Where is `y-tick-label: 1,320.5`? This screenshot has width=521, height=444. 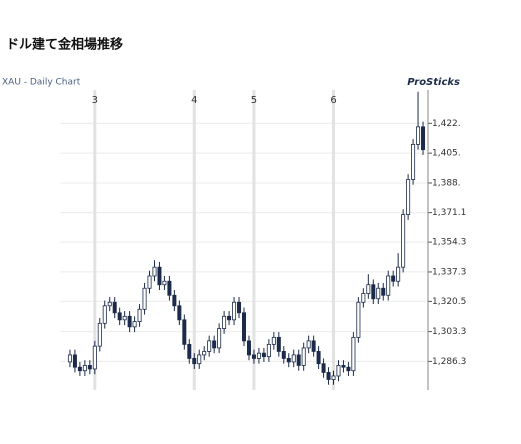
y-tick-label: 1,320.5 is located at coordinates (449, 302).